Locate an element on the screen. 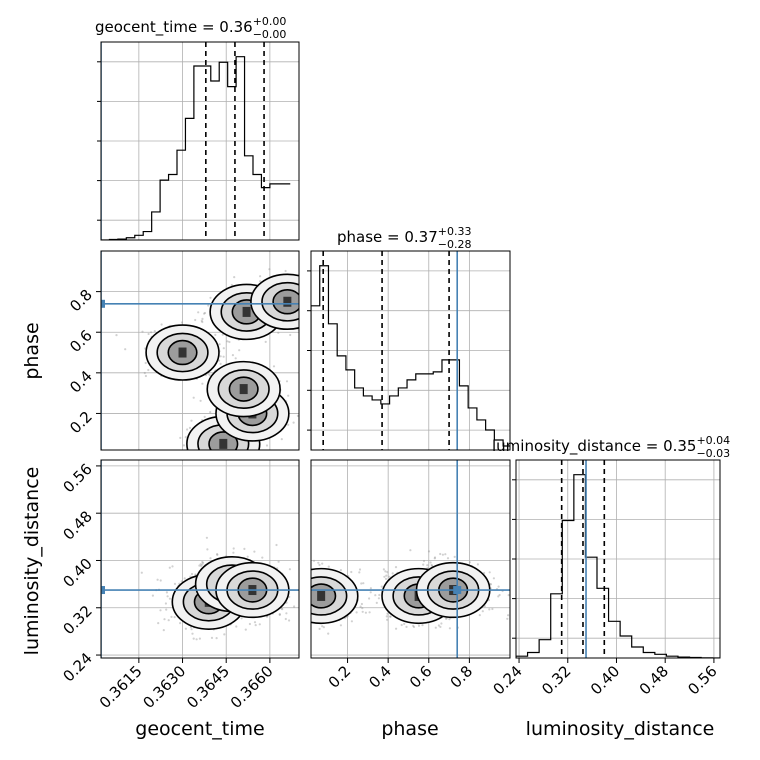 This screenshot has height=760, width=760. xtick-label: 0.6 is located at coordinates (421, 677).